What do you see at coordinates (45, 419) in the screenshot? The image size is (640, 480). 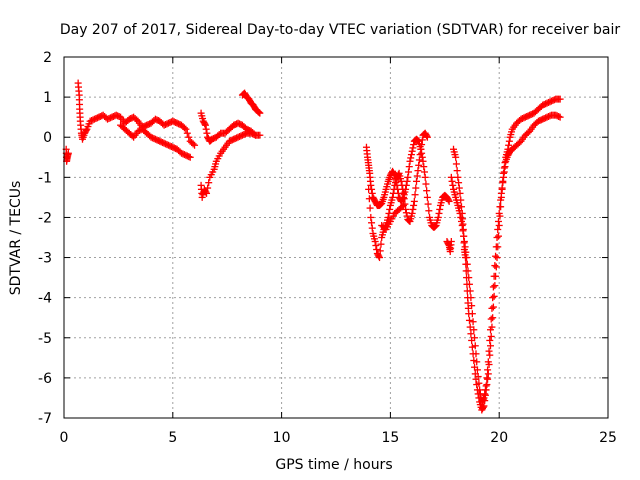 I see `y-tick-label: -7` at bounding box center [45, 419].